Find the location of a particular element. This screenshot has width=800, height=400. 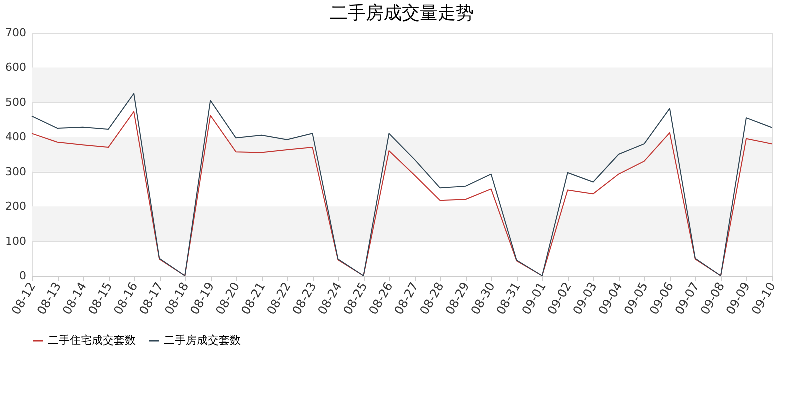

chart-title: 二手房成交量走势 is located at coordinates (402, 13).